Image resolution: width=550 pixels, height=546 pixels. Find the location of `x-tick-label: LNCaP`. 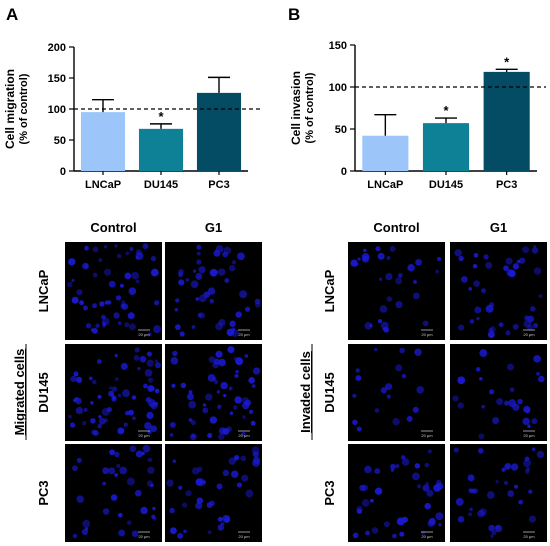

x-tick-label: LNCaP is located at coordinates (385, 185).